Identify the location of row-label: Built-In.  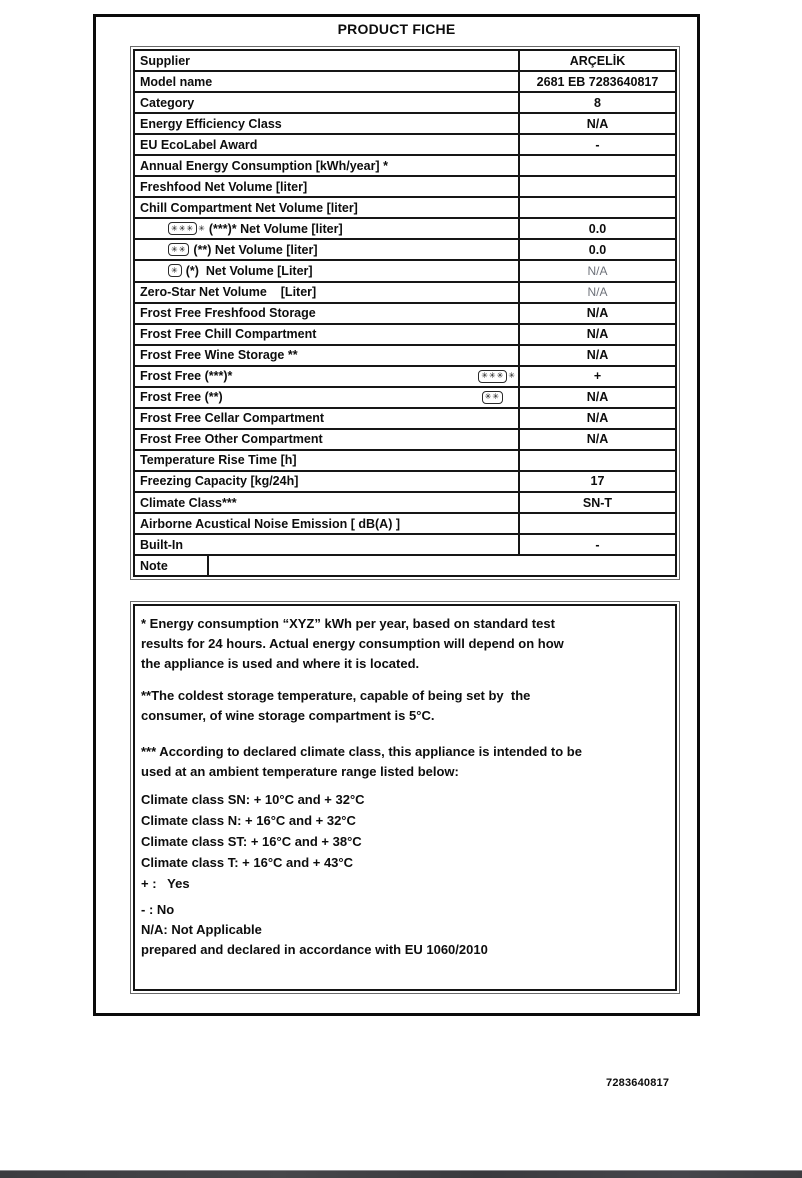
(326, 544).